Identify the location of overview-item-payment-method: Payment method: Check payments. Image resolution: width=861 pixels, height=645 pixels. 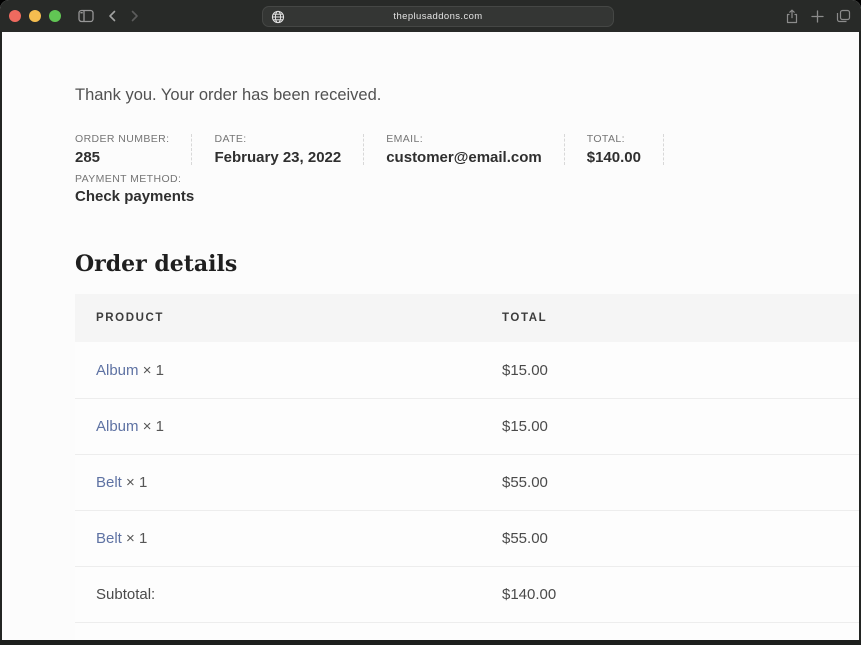
(145, 189).